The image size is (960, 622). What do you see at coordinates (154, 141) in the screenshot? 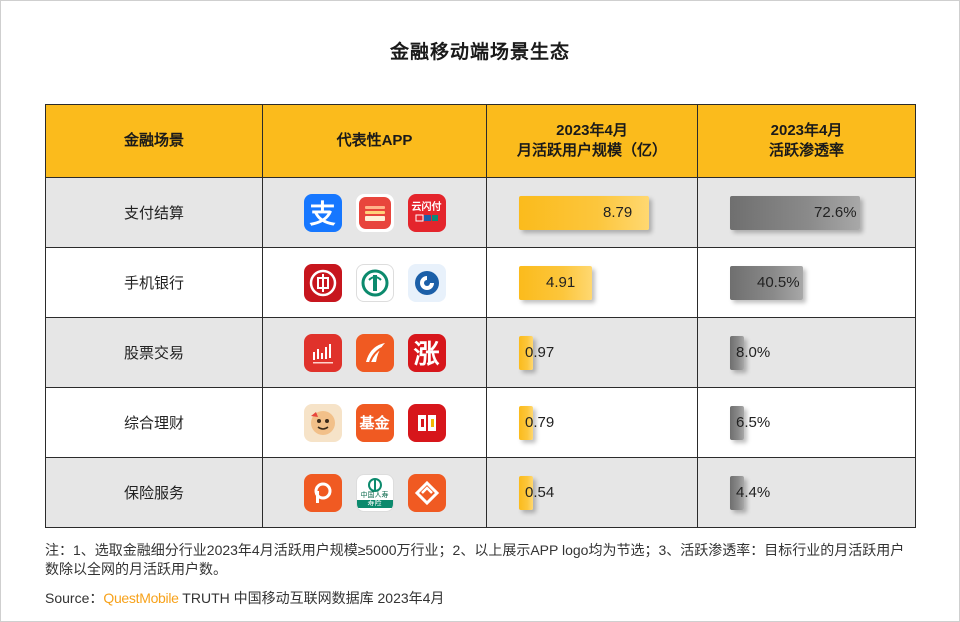
I see `header-scene: 金融场景` at bounding box center [154, 141].